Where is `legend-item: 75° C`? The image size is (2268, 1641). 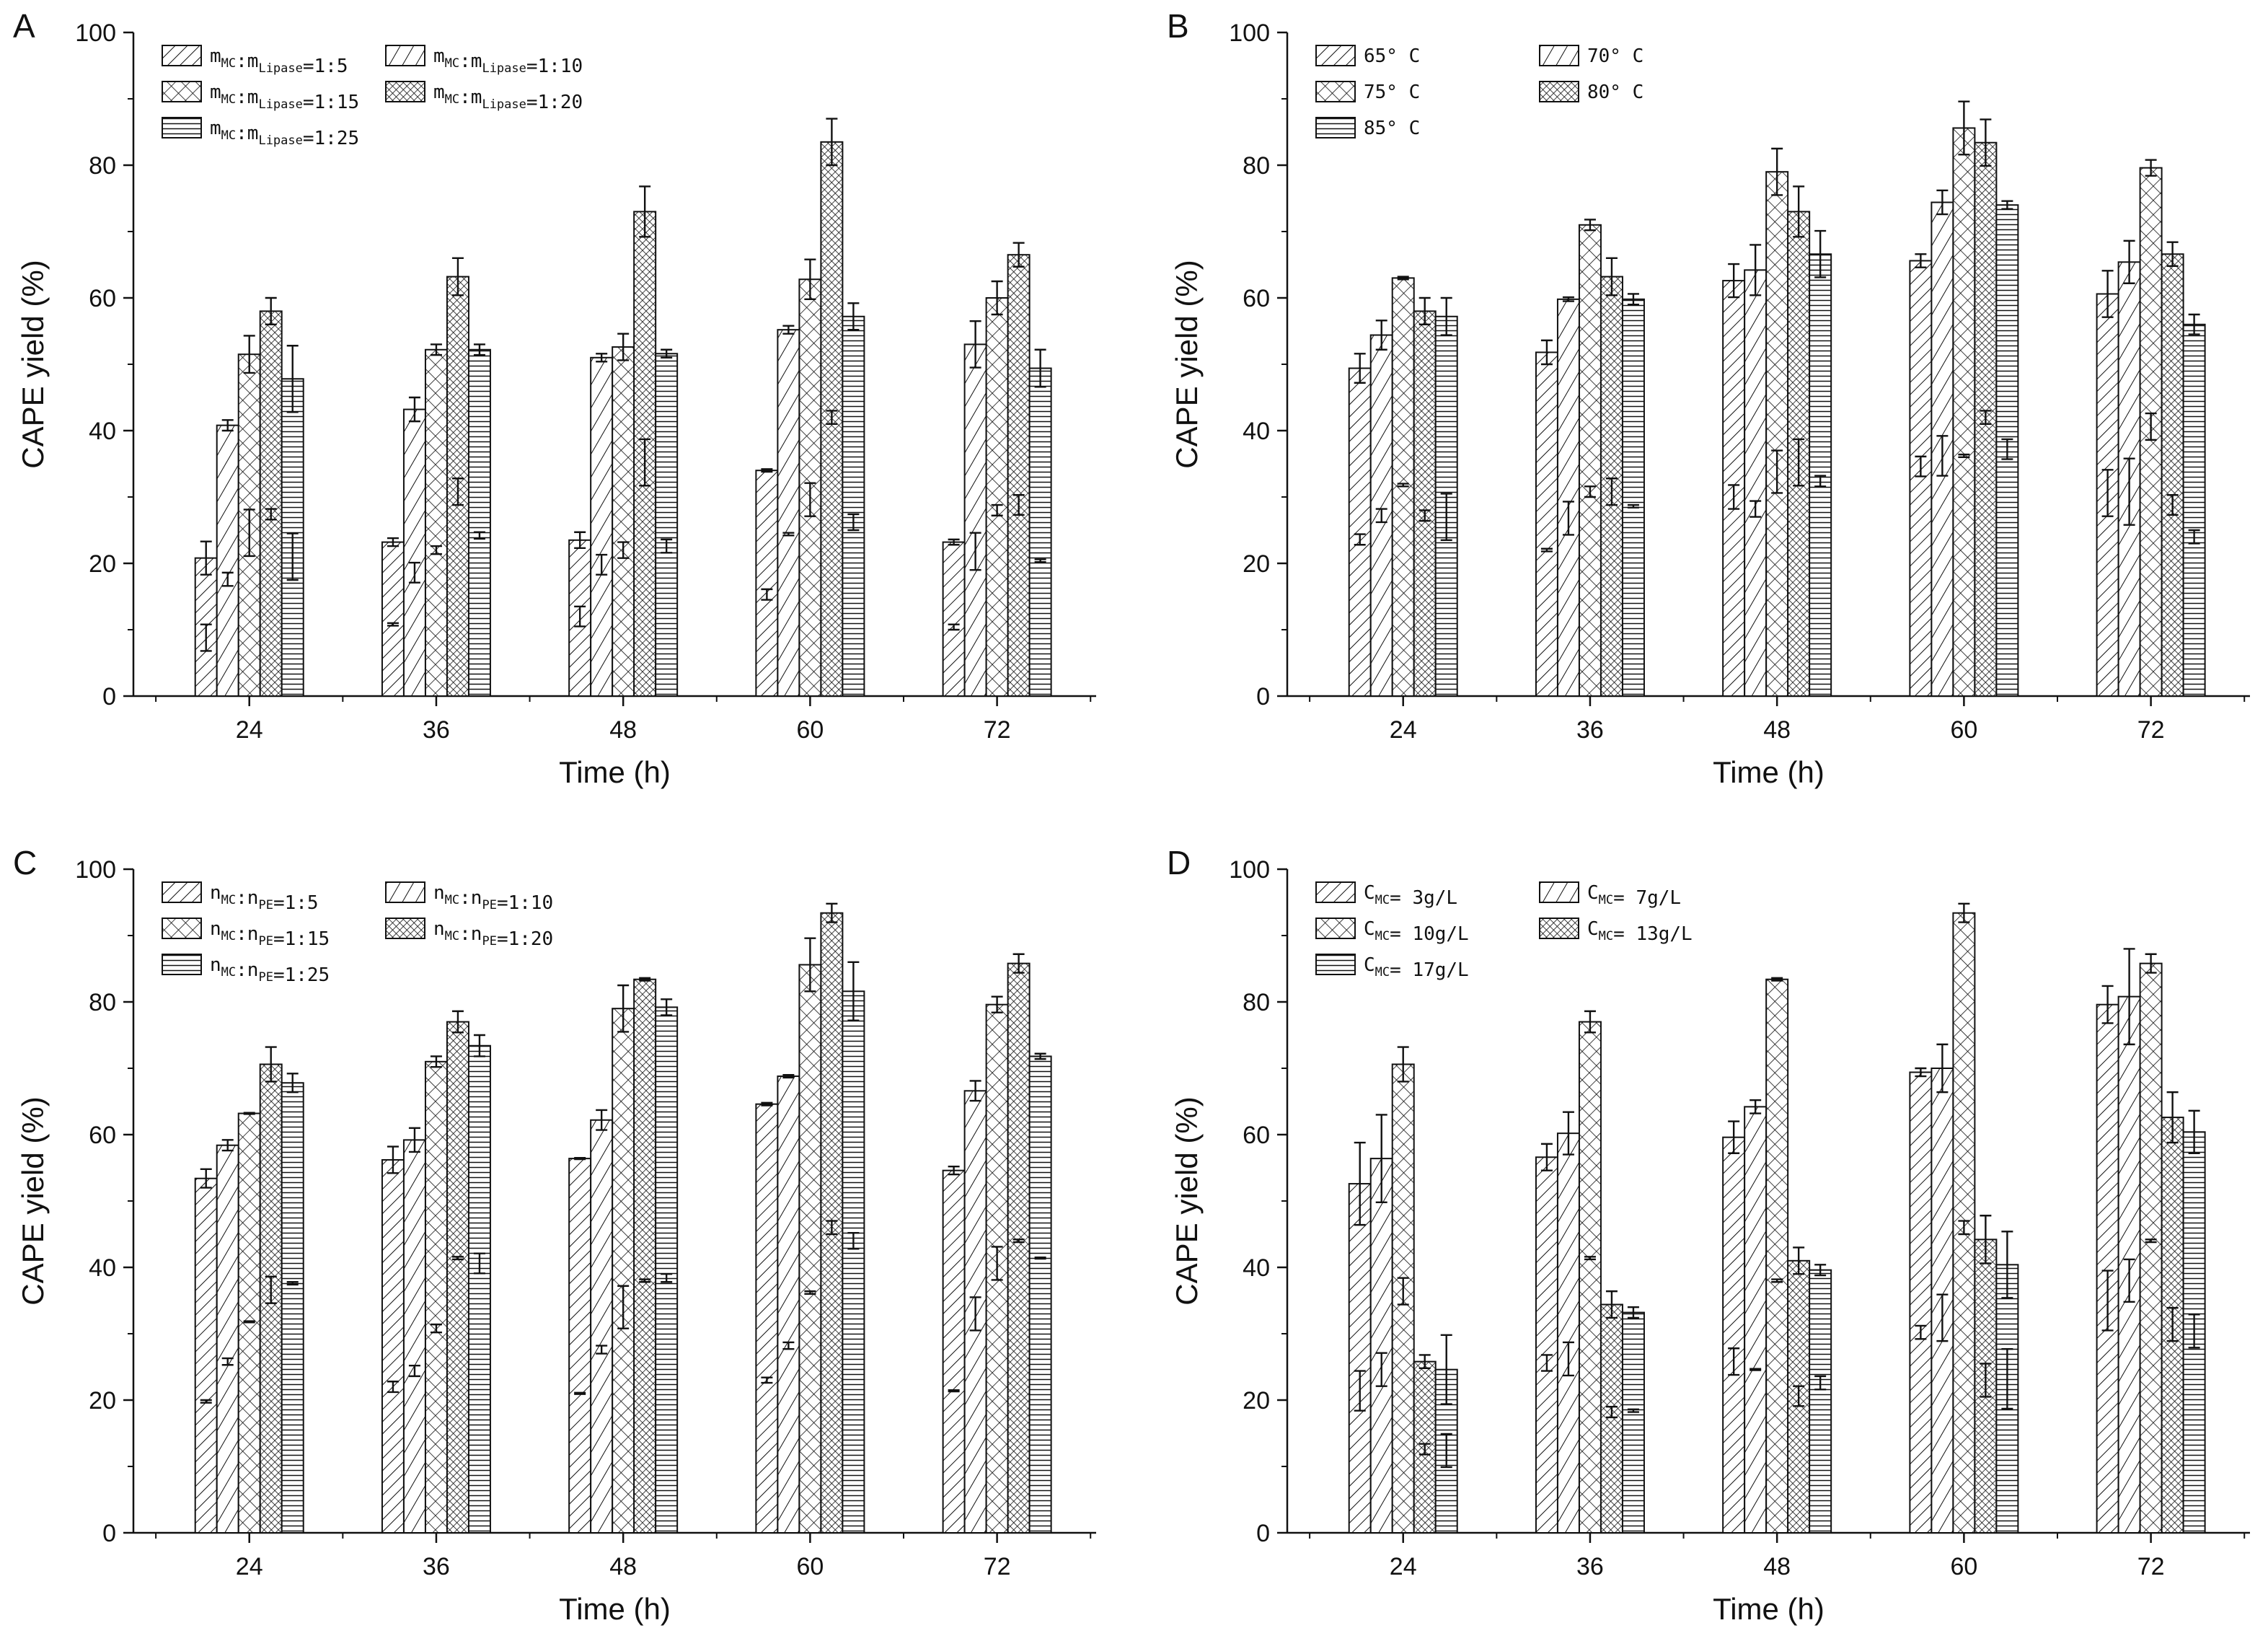
legend-item: 75° C is located at coordinates (1367, 92).